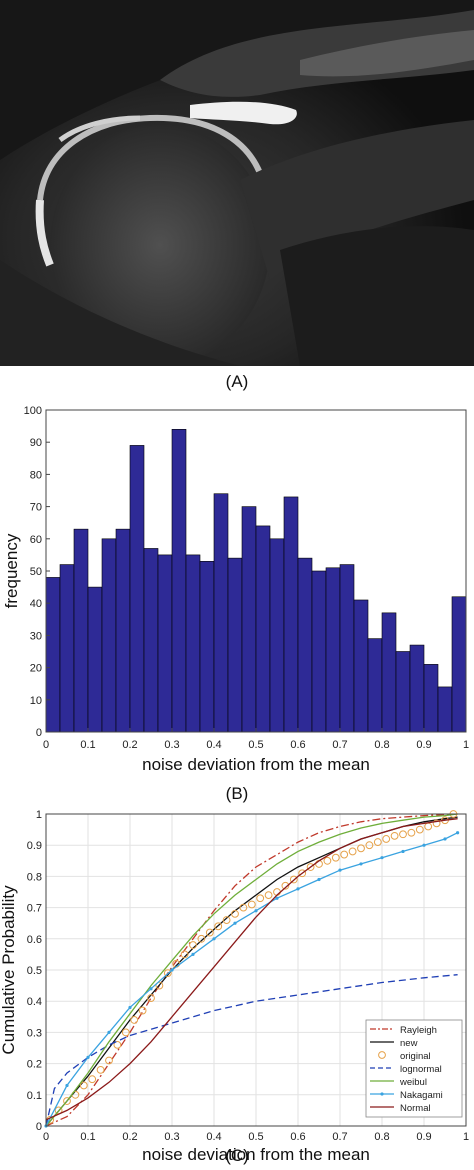 The image size is (474, 1170). I want to click on y-tick-label: 0.8, so click(34, 877).